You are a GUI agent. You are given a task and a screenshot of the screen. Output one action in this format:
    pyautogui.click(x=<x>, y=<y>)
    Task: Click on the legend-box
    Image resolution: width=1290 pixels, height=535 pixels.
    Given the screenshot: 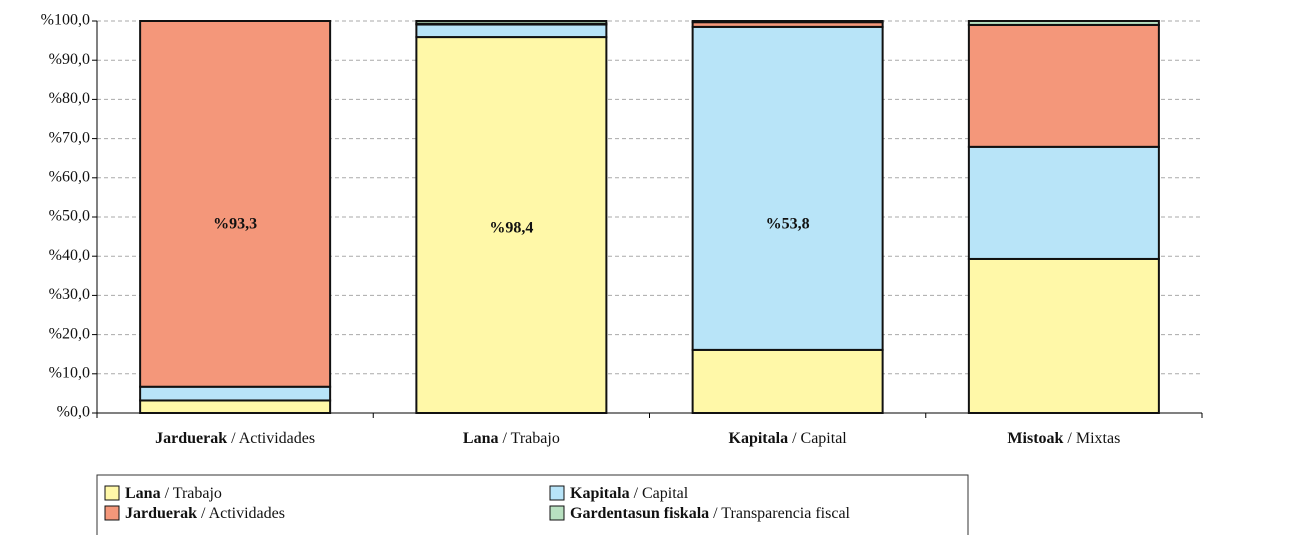 What is the action you would take?
    pyautogui.click(x=532, y=504)
    